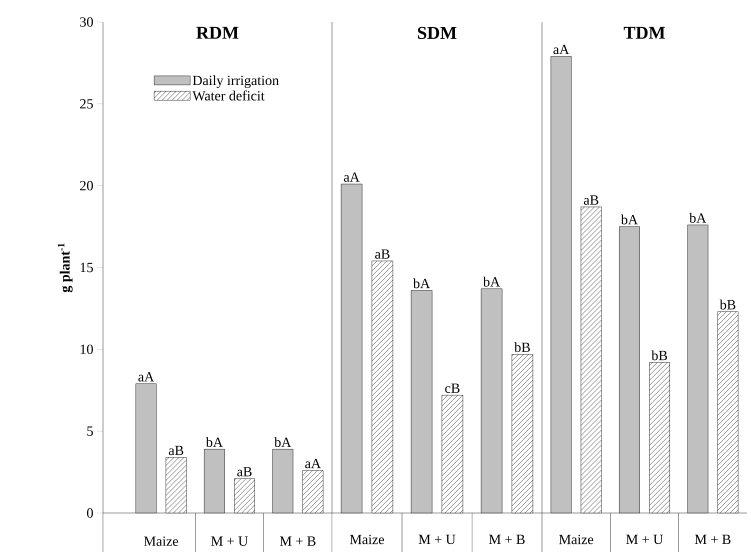 Image resolution: width=751 pixels, height=552 pixels. Describe the element at coordinates (86, 267) in the screenshot. I see `y-tick-label: 15` at that location.